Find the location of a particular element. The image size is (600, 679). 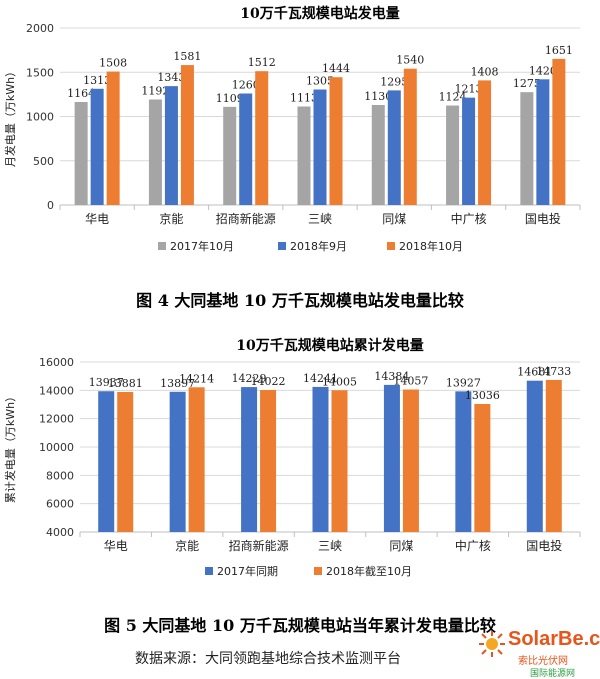

category-label: 京能 is located at coordinates (171, 219).